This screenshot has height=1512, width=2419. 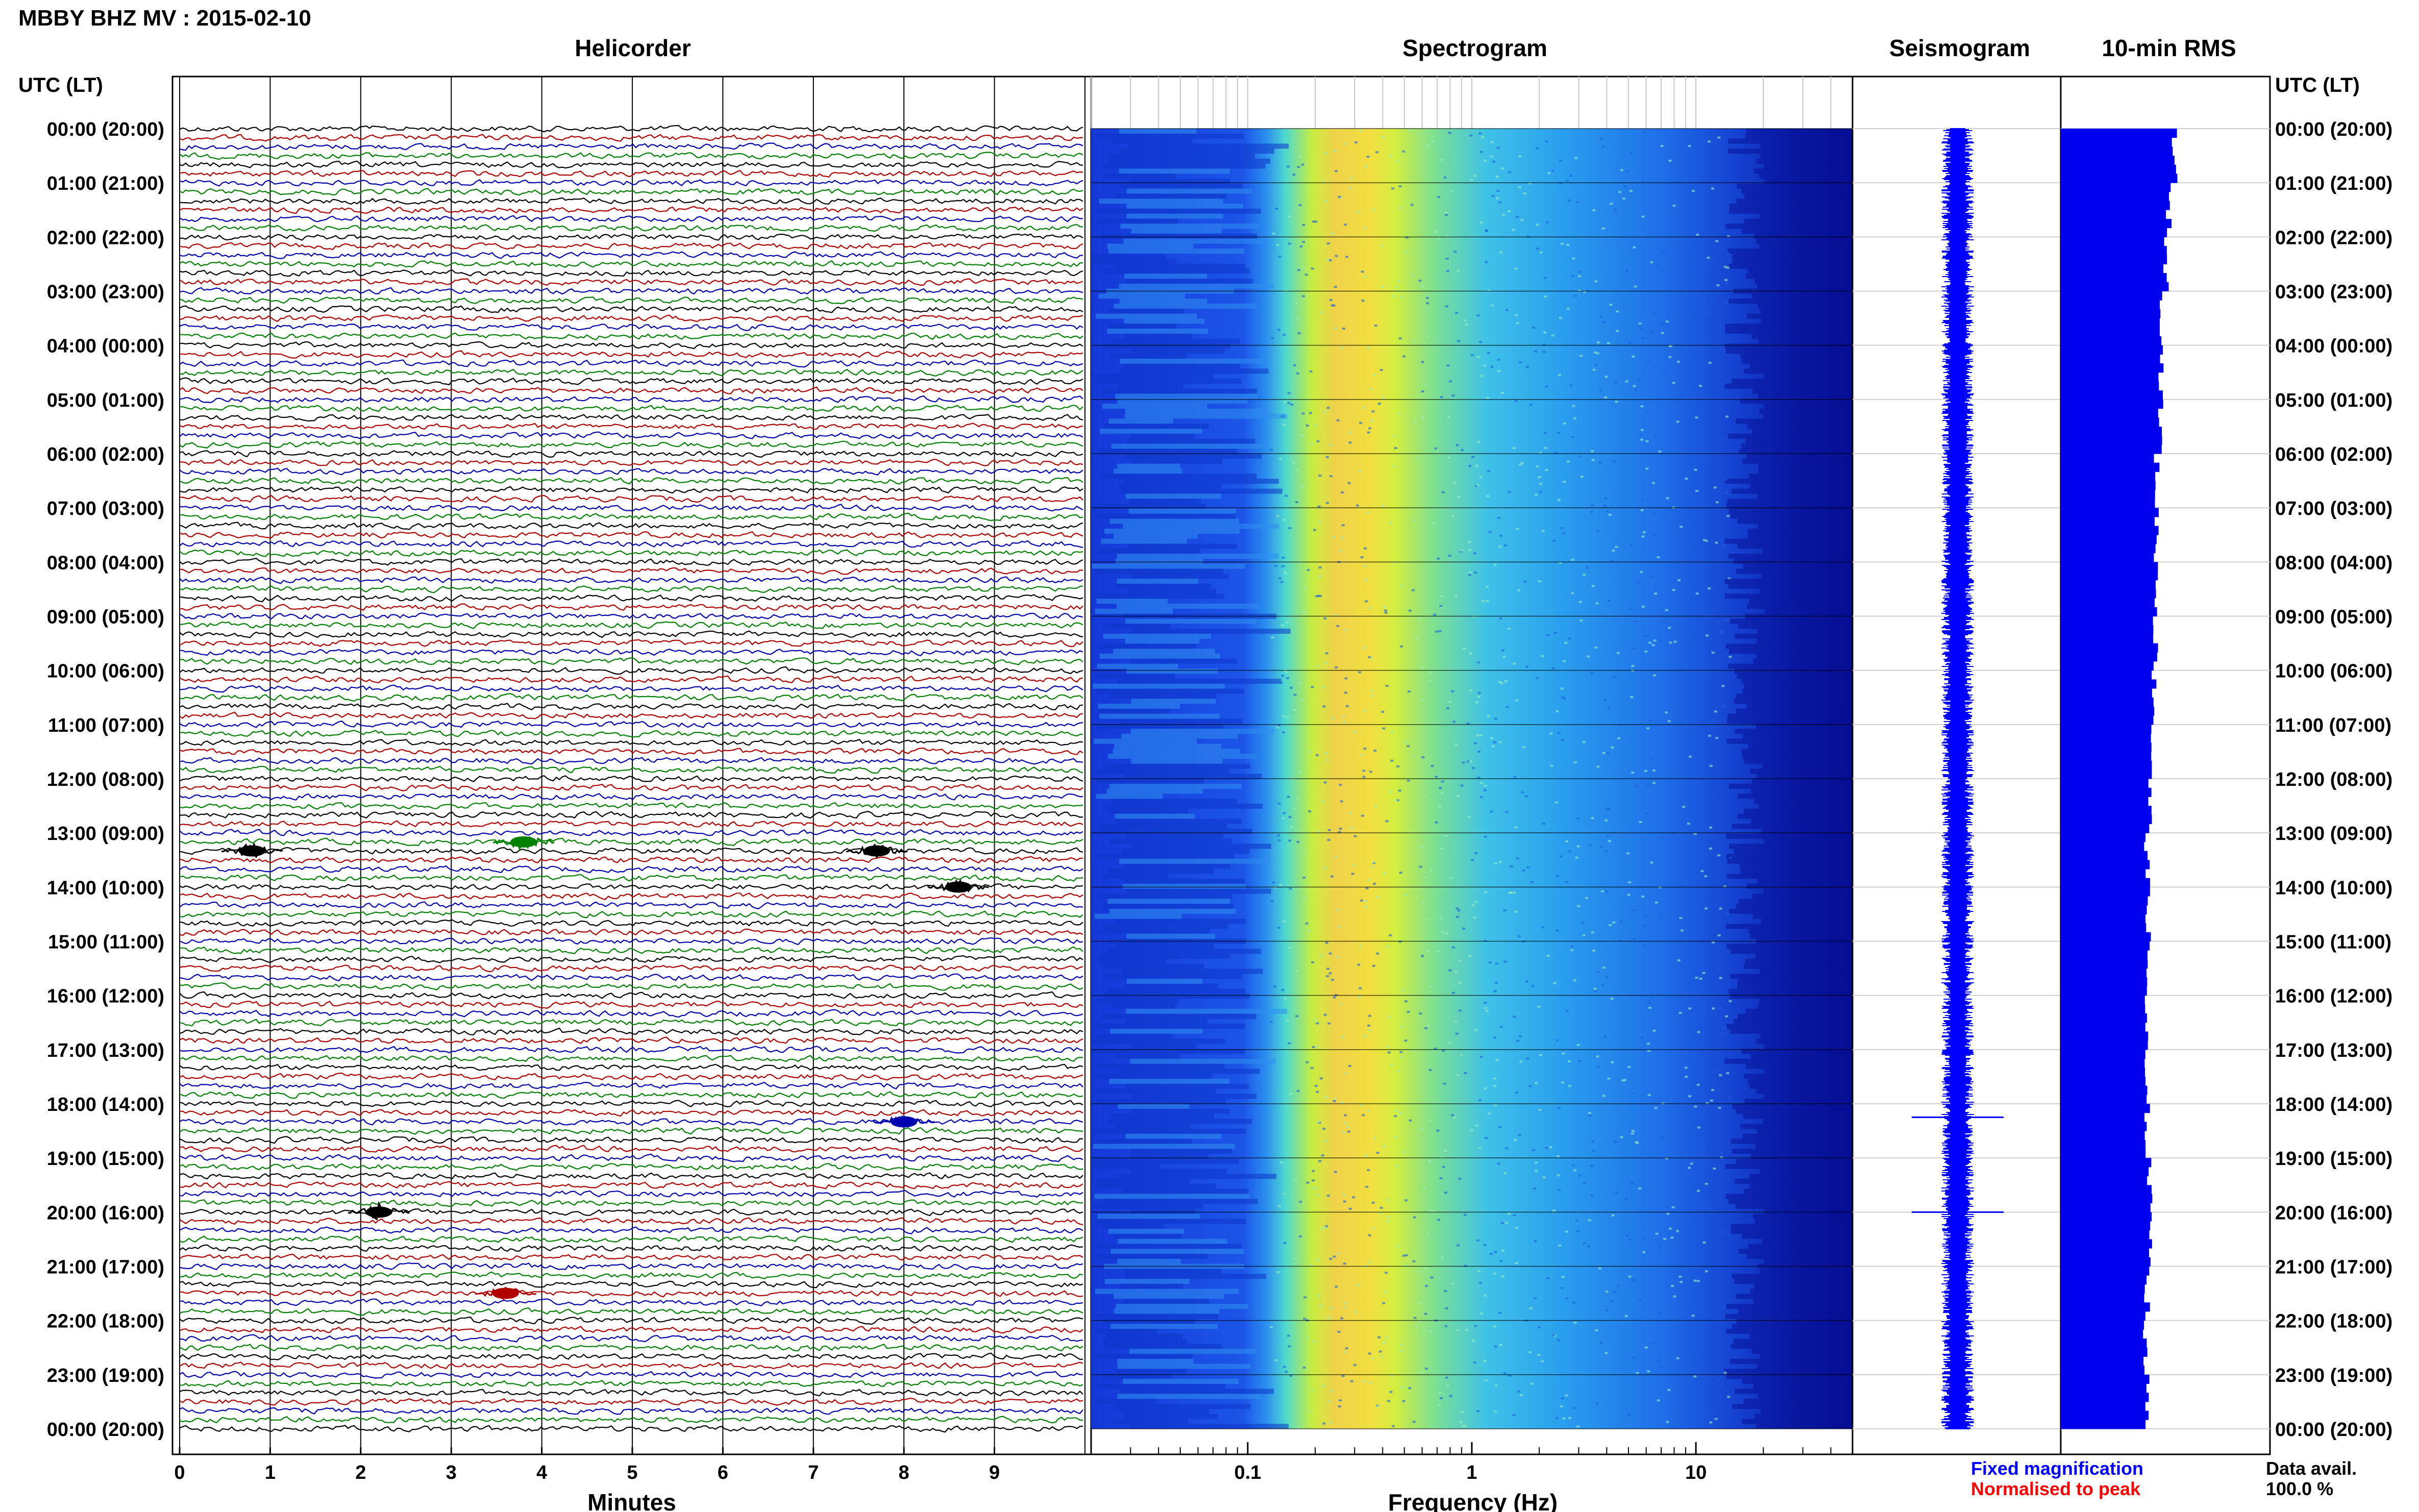 I want to click on helicorder-events, so click(x=605, y=1068).